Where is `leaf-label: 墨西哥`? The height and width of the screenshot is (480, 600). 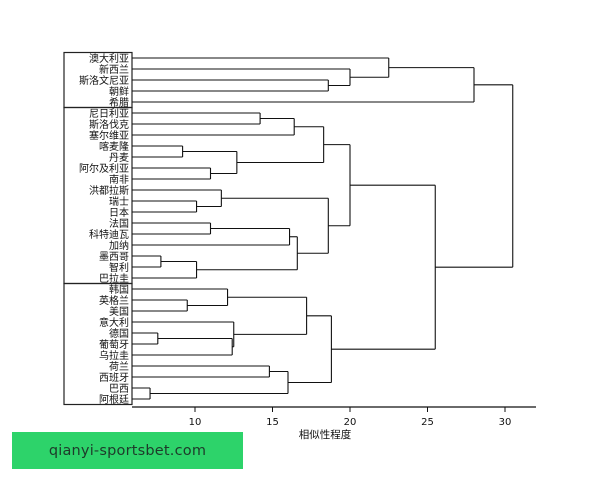 leaf-label: 墨西哥 is located at coordinates (114, 257).